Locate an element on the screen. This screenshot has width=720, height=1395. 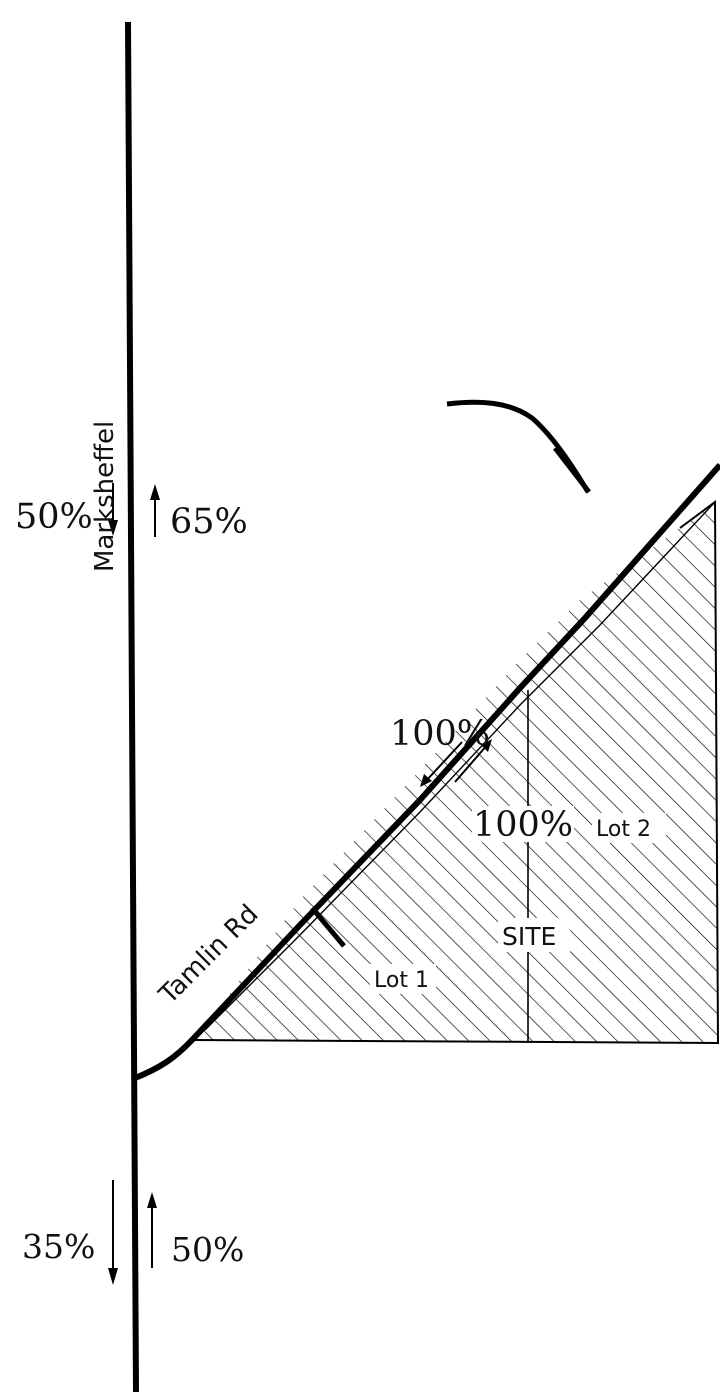
lot-1-label: Lot 1 is located at coordinates (401, 980).